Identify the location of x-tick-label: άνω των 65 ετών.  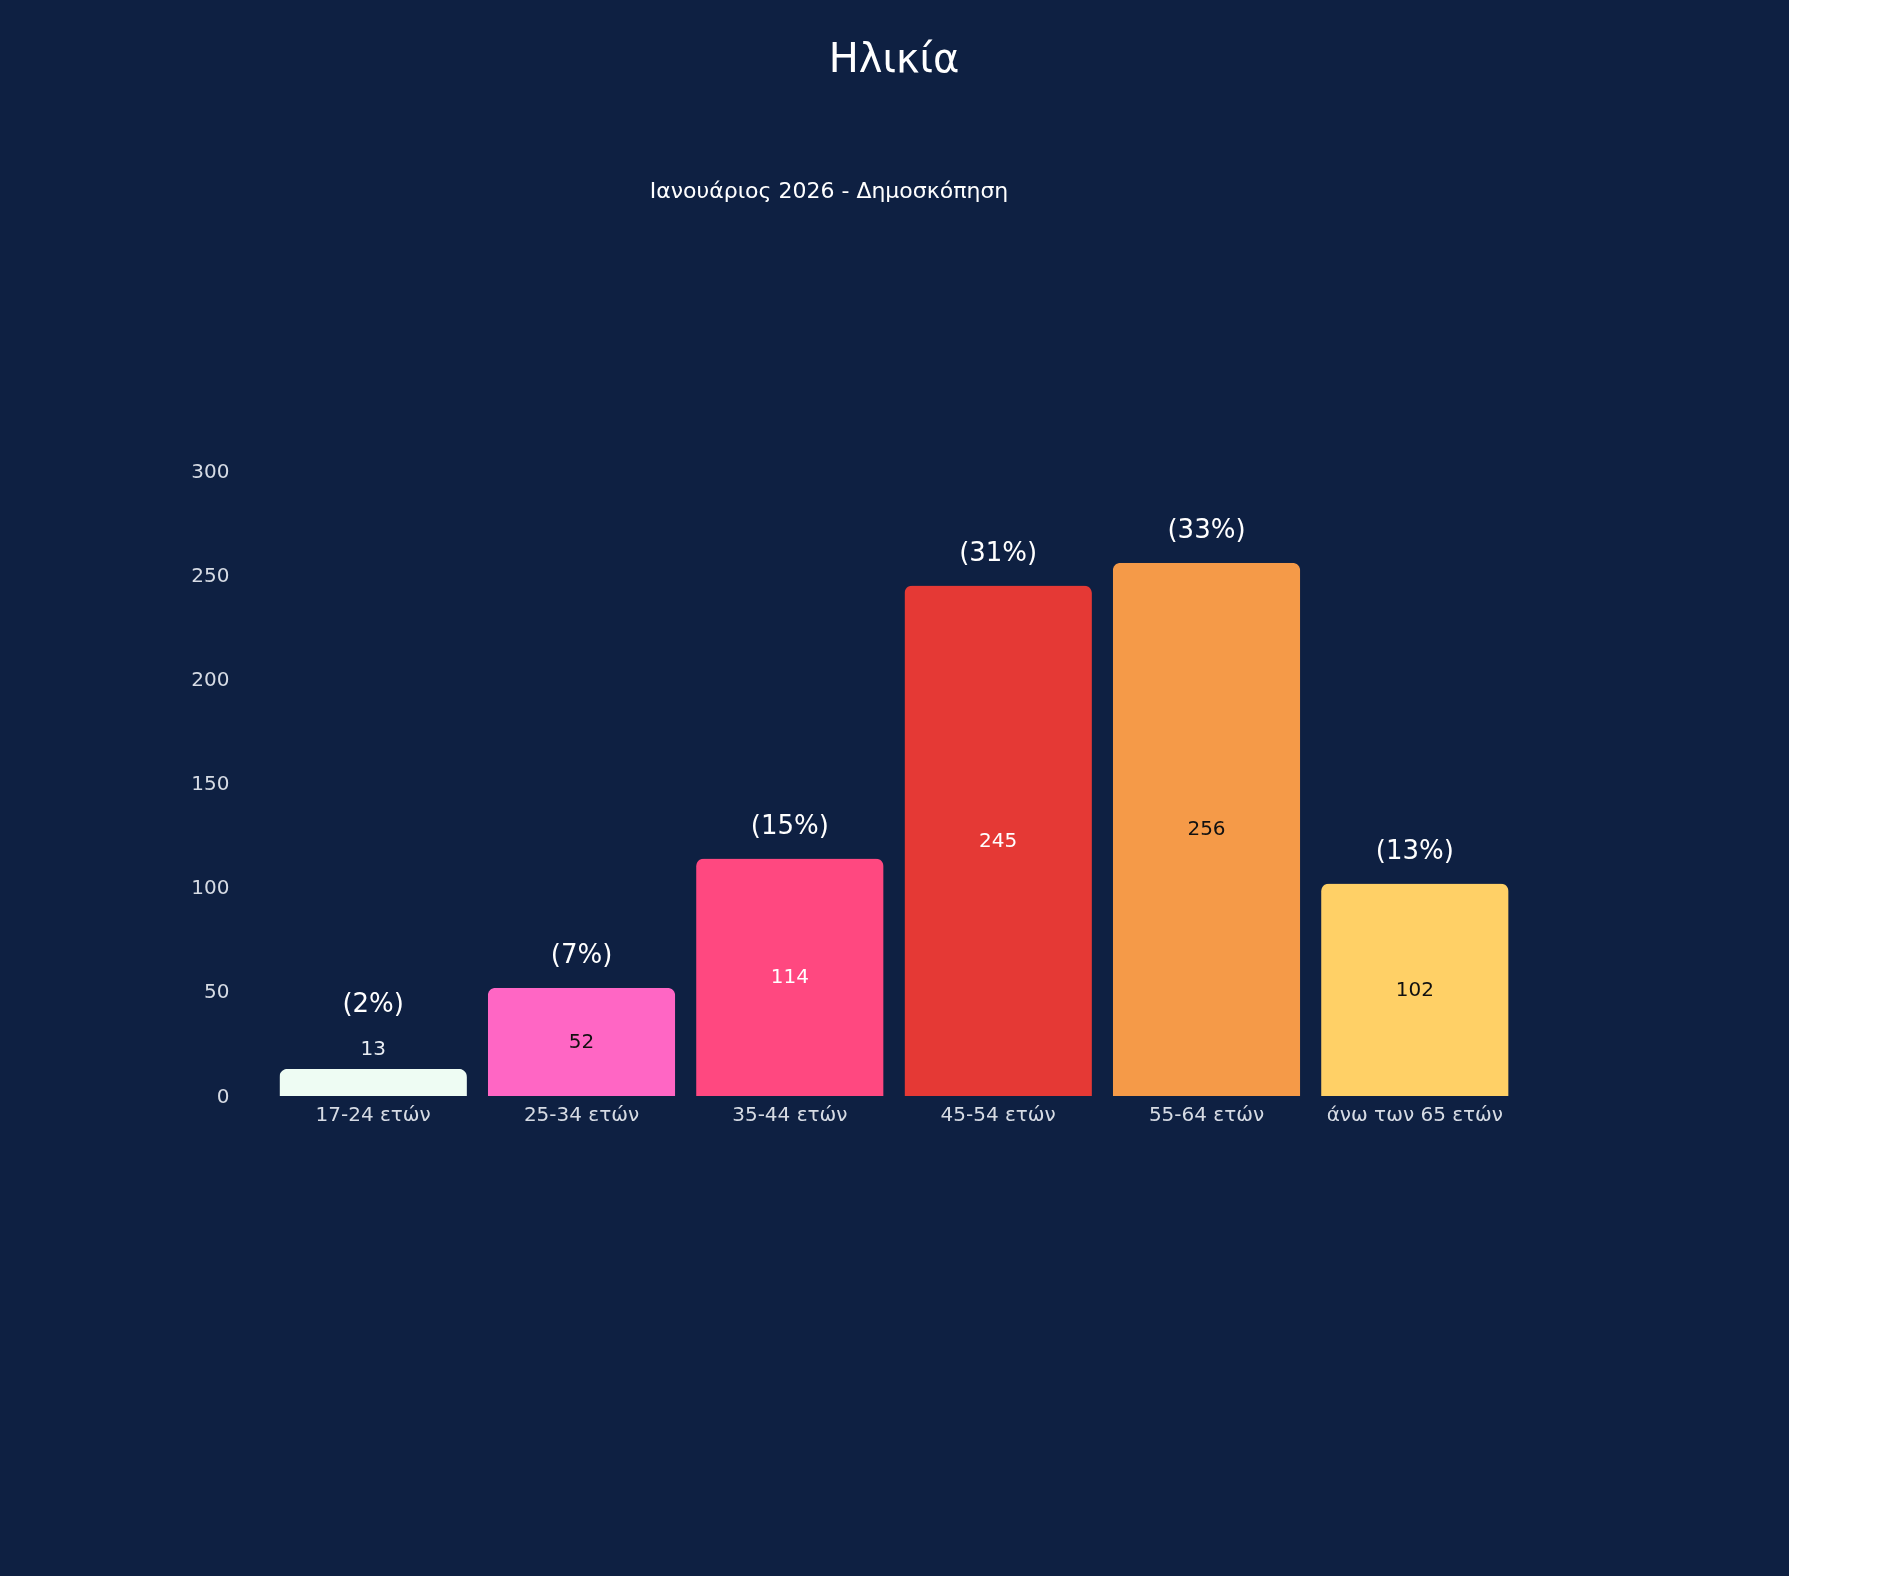
(1415, 1113).